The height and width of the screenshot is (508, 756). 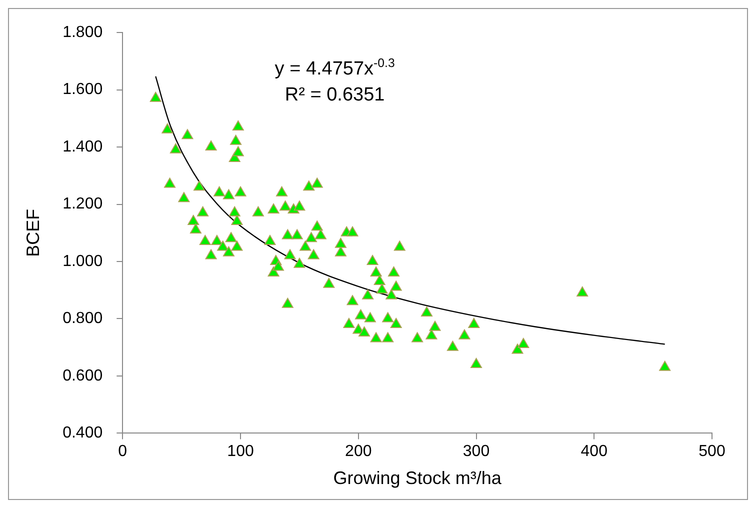 I want to click on y-tick-label: 1.600, so click(x=82, y=89).